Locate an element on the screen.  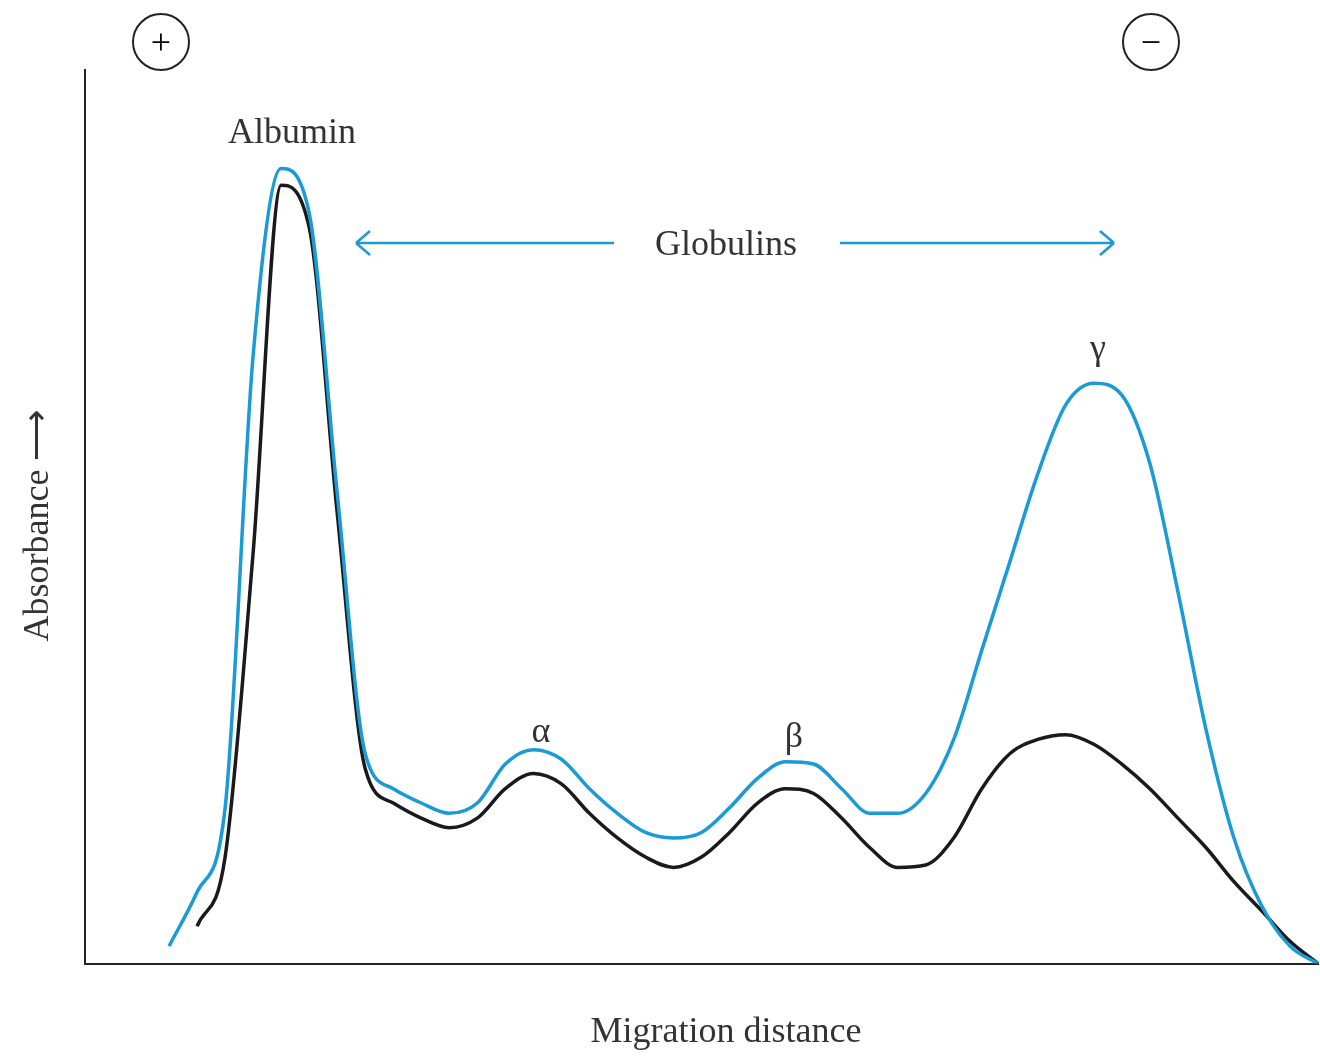
circled-sign: + is located at coordinates (161, 42).